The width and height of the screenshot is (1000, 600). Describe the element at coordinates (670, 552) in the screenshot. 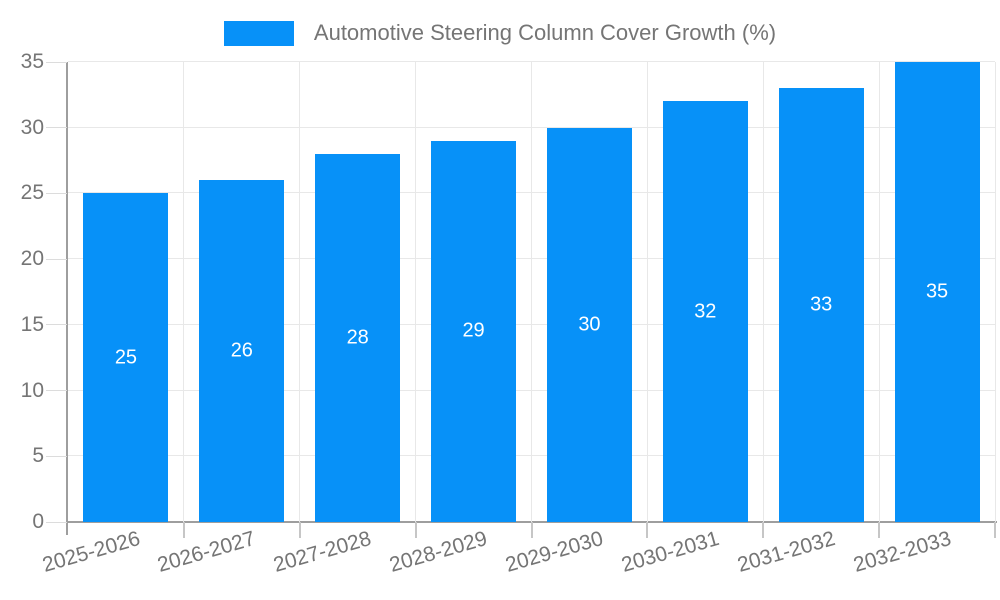

I see `x-tick-label: 2030-2031` at that location.